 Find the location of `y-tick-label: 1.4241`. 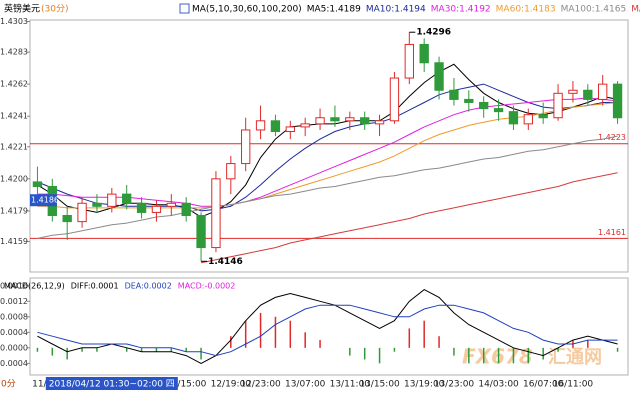

y-tick-label: 1.4241 is located at coordinates (14, 116).